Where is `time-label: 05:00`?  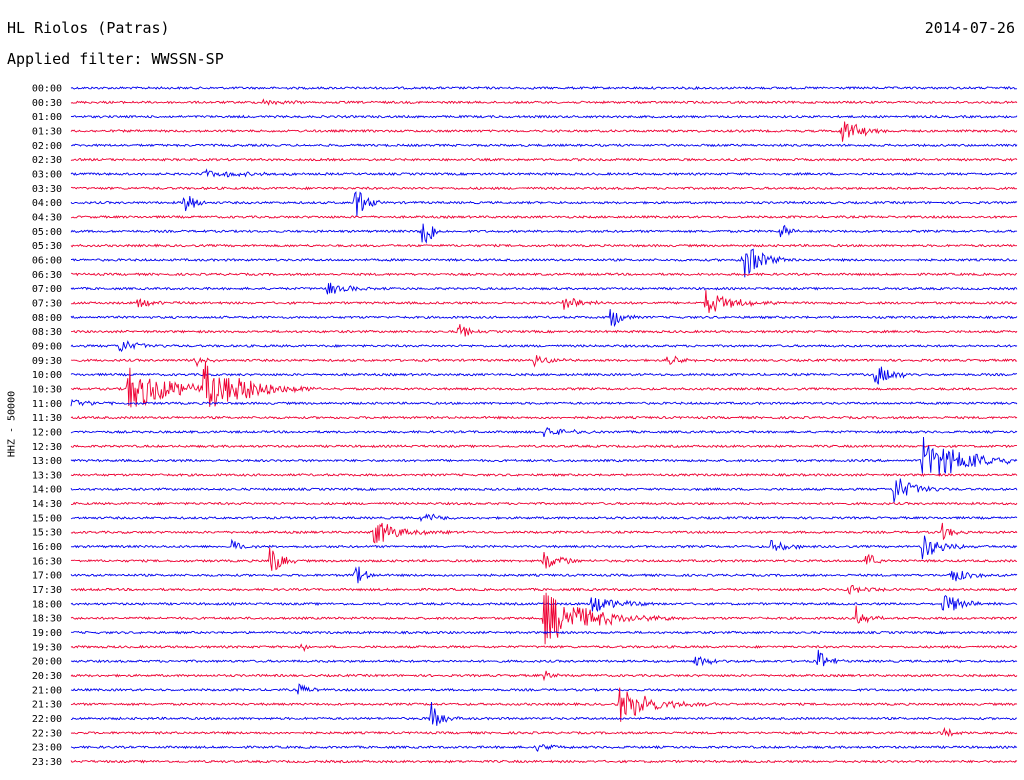 time-label: 05:00 is located at coordinates (47, 232).